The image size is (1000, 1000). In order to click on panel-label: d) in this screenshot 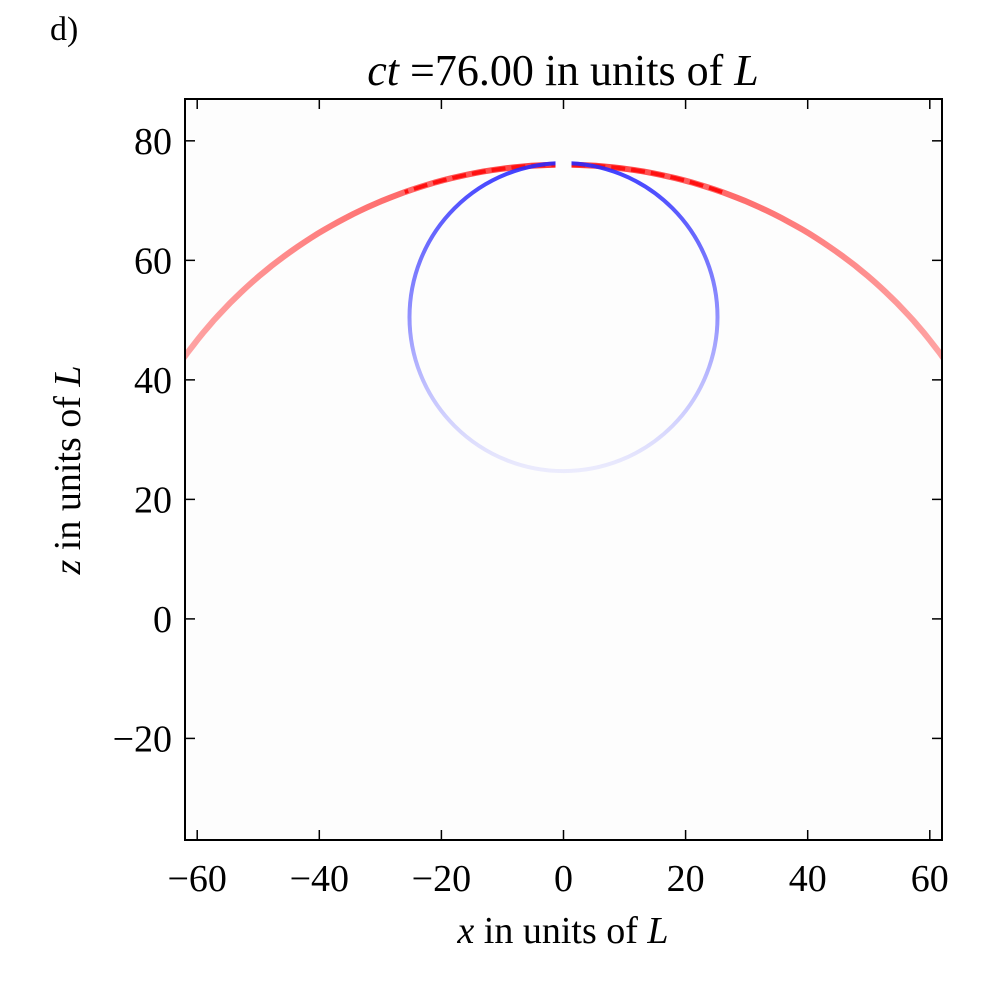, I will do `click(64, 29)`.